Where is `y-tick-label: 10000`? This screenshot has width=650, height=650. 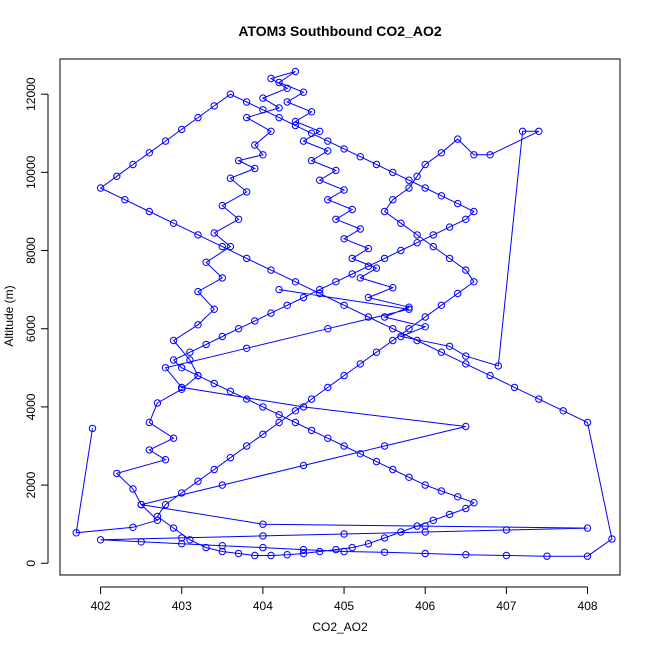 y-tick-label: 10000 is located at coordinates (31, 172).